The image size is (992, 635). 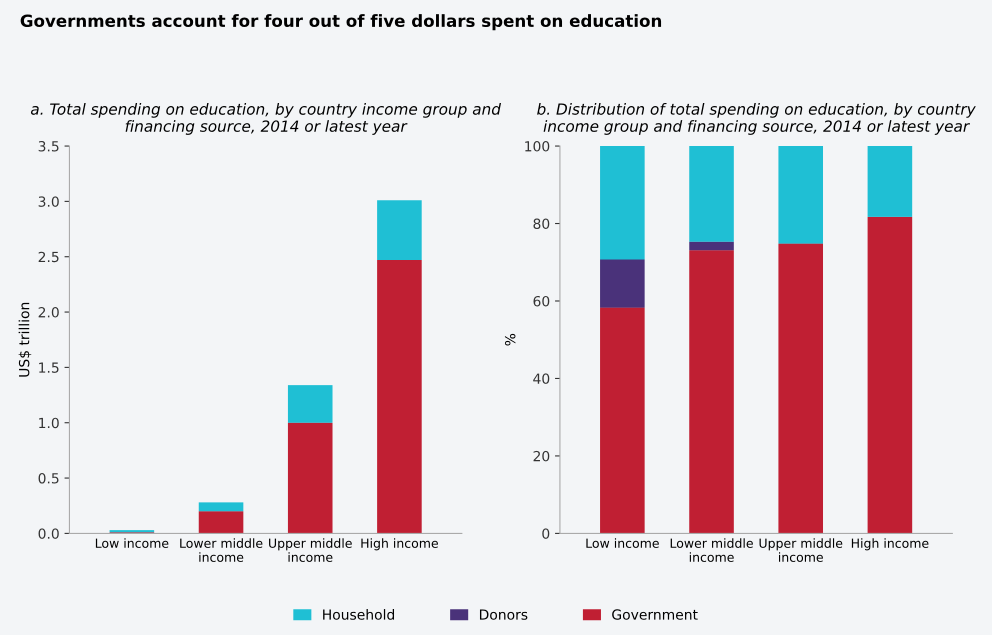 I want to click on y-axis-title: US$ trillion, so click(x=25, y=339).